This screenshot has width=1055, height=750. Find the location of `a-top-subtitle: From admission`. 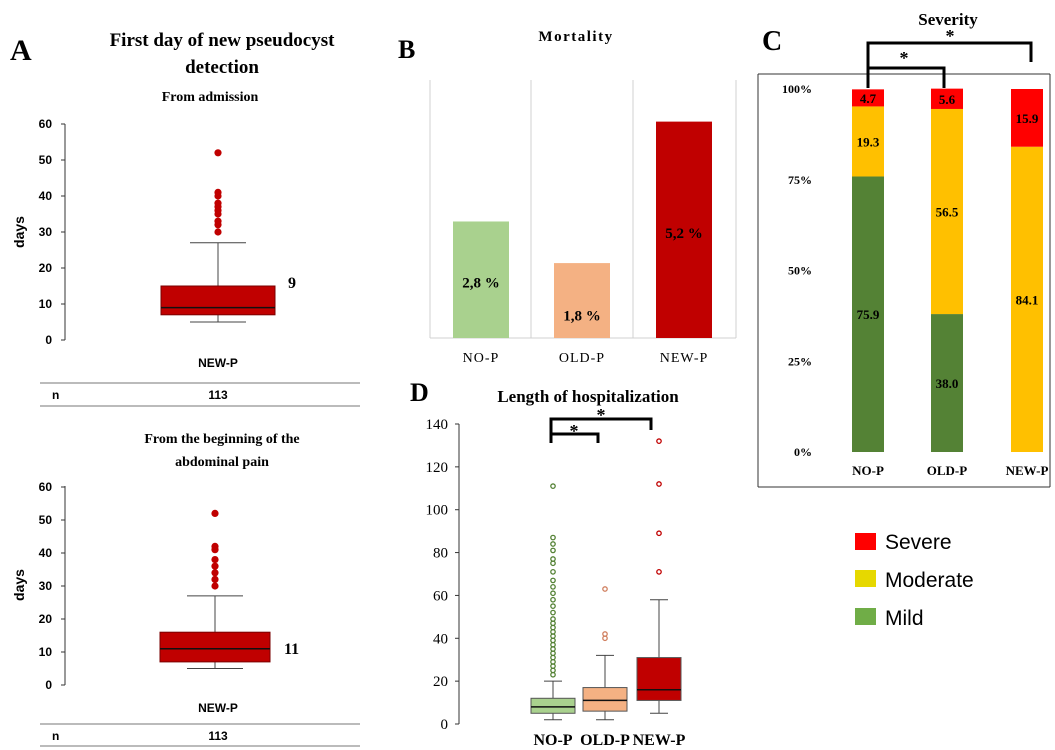

a-top-subtitle: From admission is located at coordinates (210, 97).